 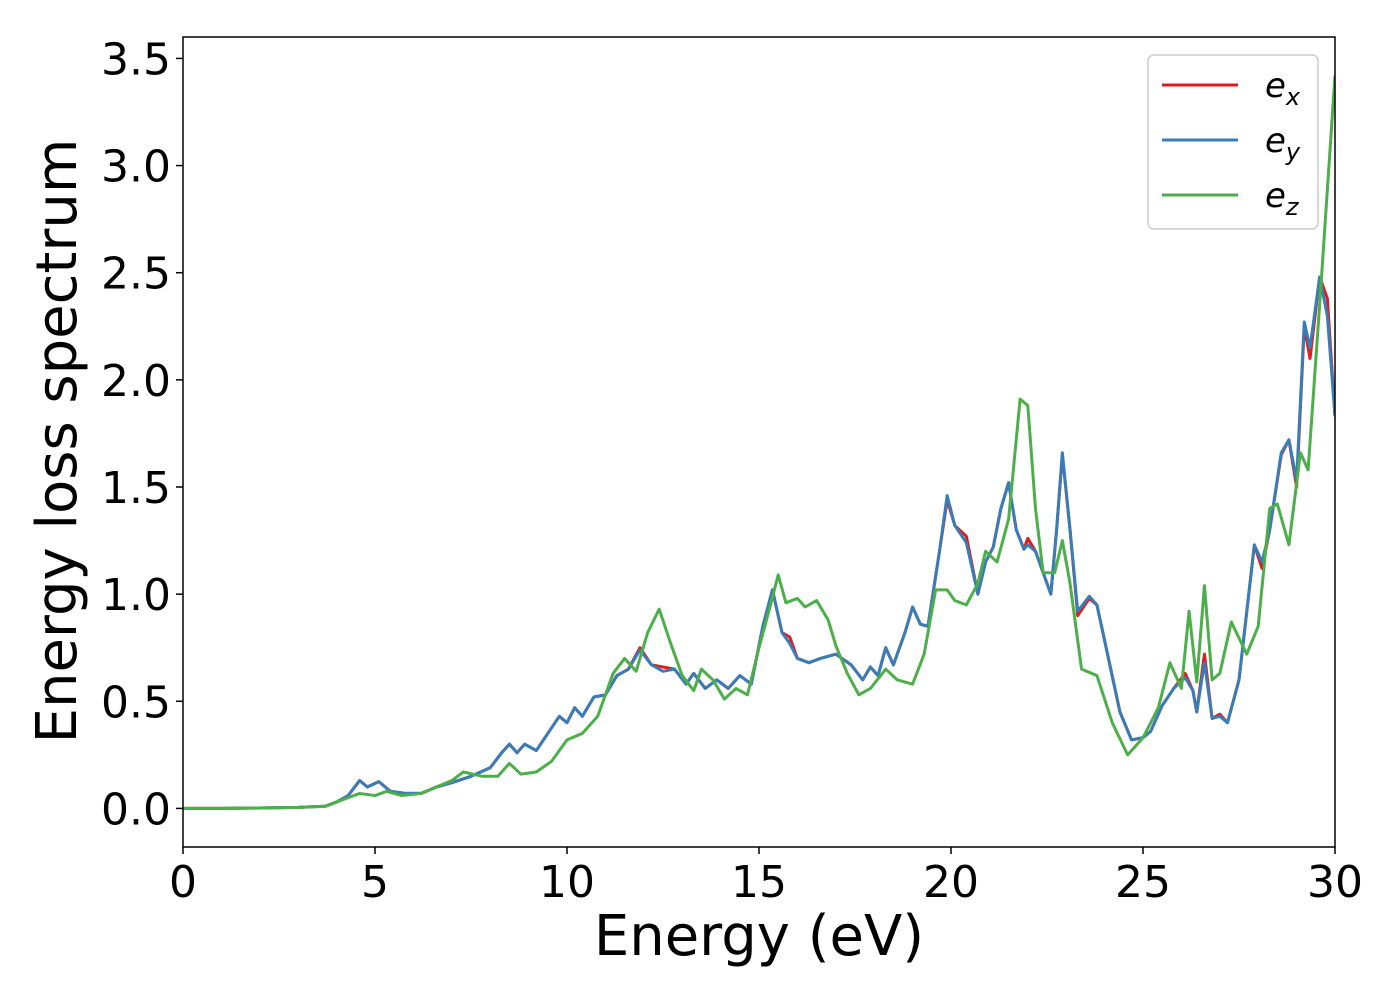 What do you see at coordinates (1283, 143) in the screenshot?
I see `legend-label: ey` at bounding box center [1283, 143].